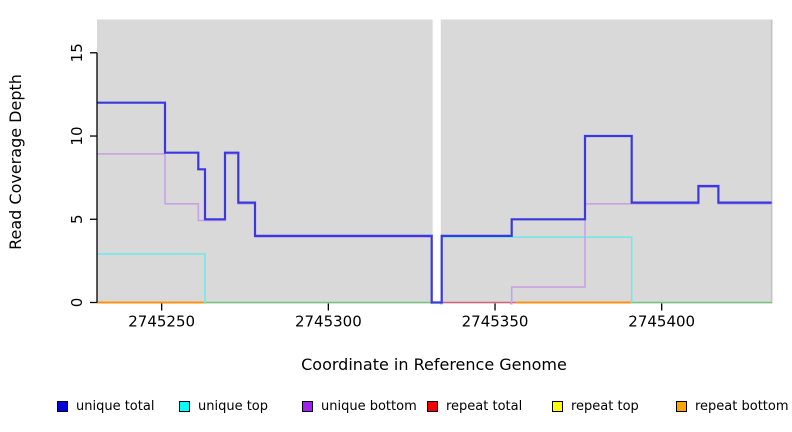 The width and height of the screenshot is (792, 432). I want to click on legend-item-unique-total: unique total, so click(105, 406).